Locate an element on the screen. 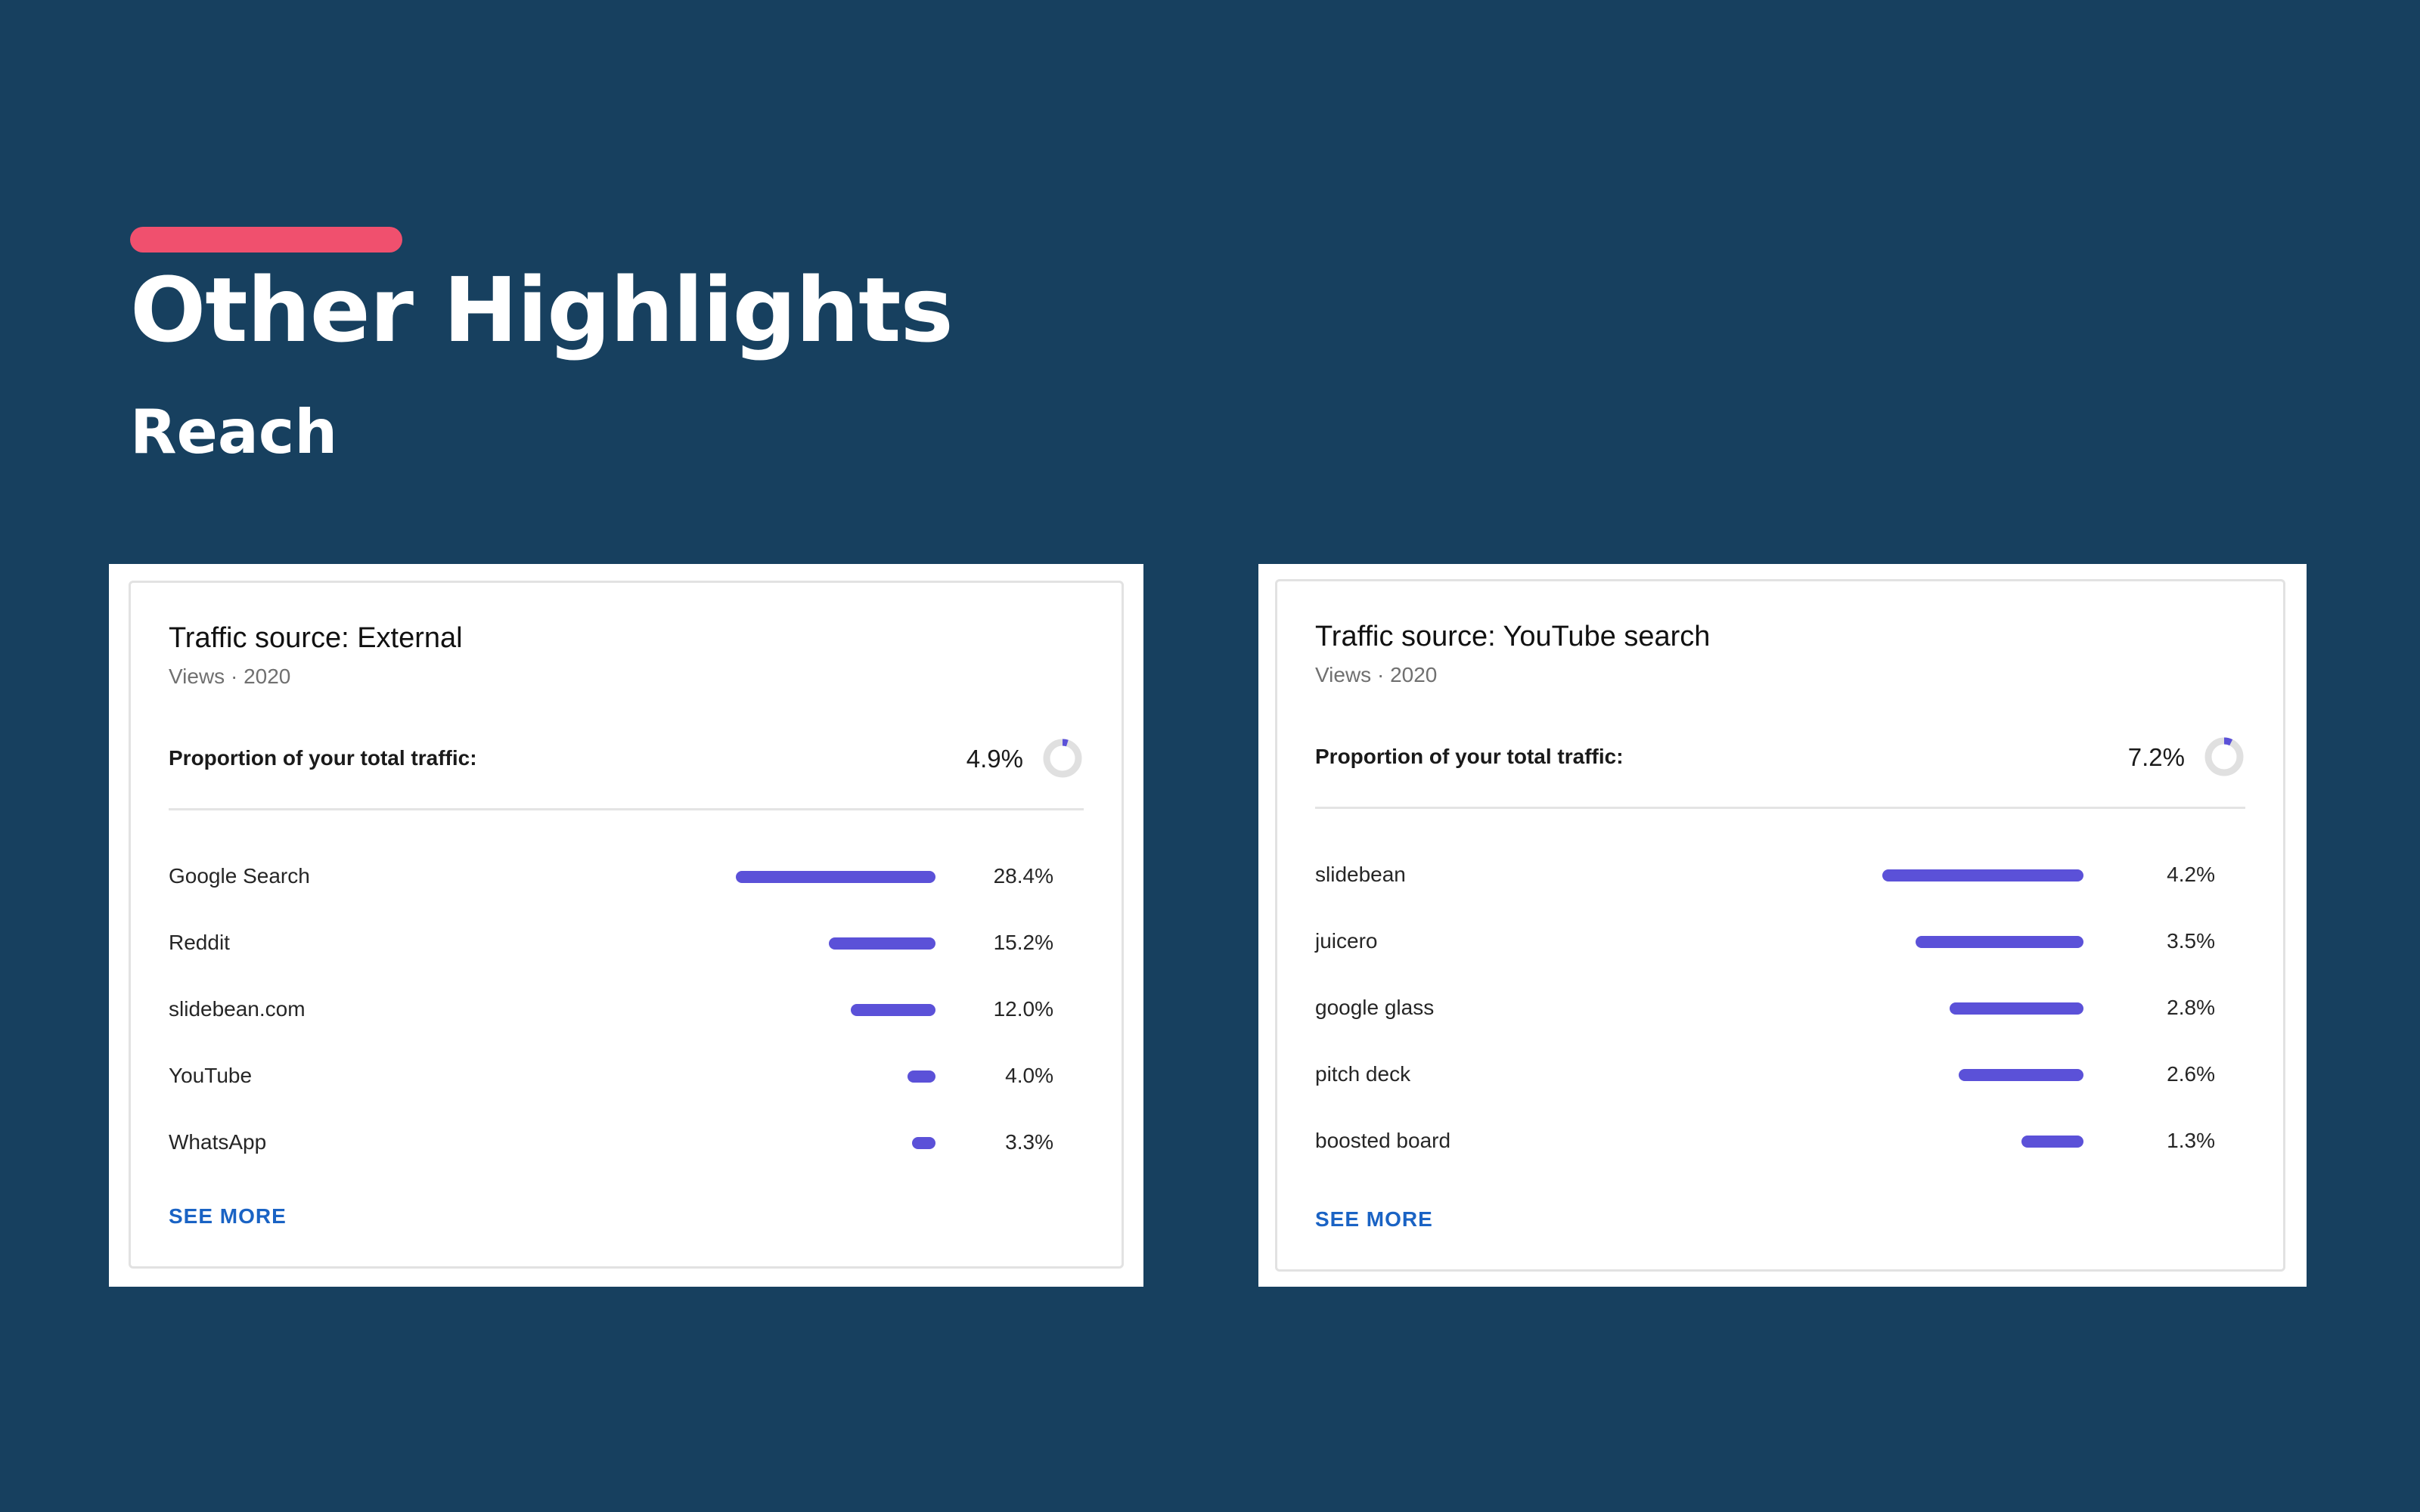 This screenshot has width=2420, height=1512. row-value: 4.0% is located at coordinates (1029, 1075).